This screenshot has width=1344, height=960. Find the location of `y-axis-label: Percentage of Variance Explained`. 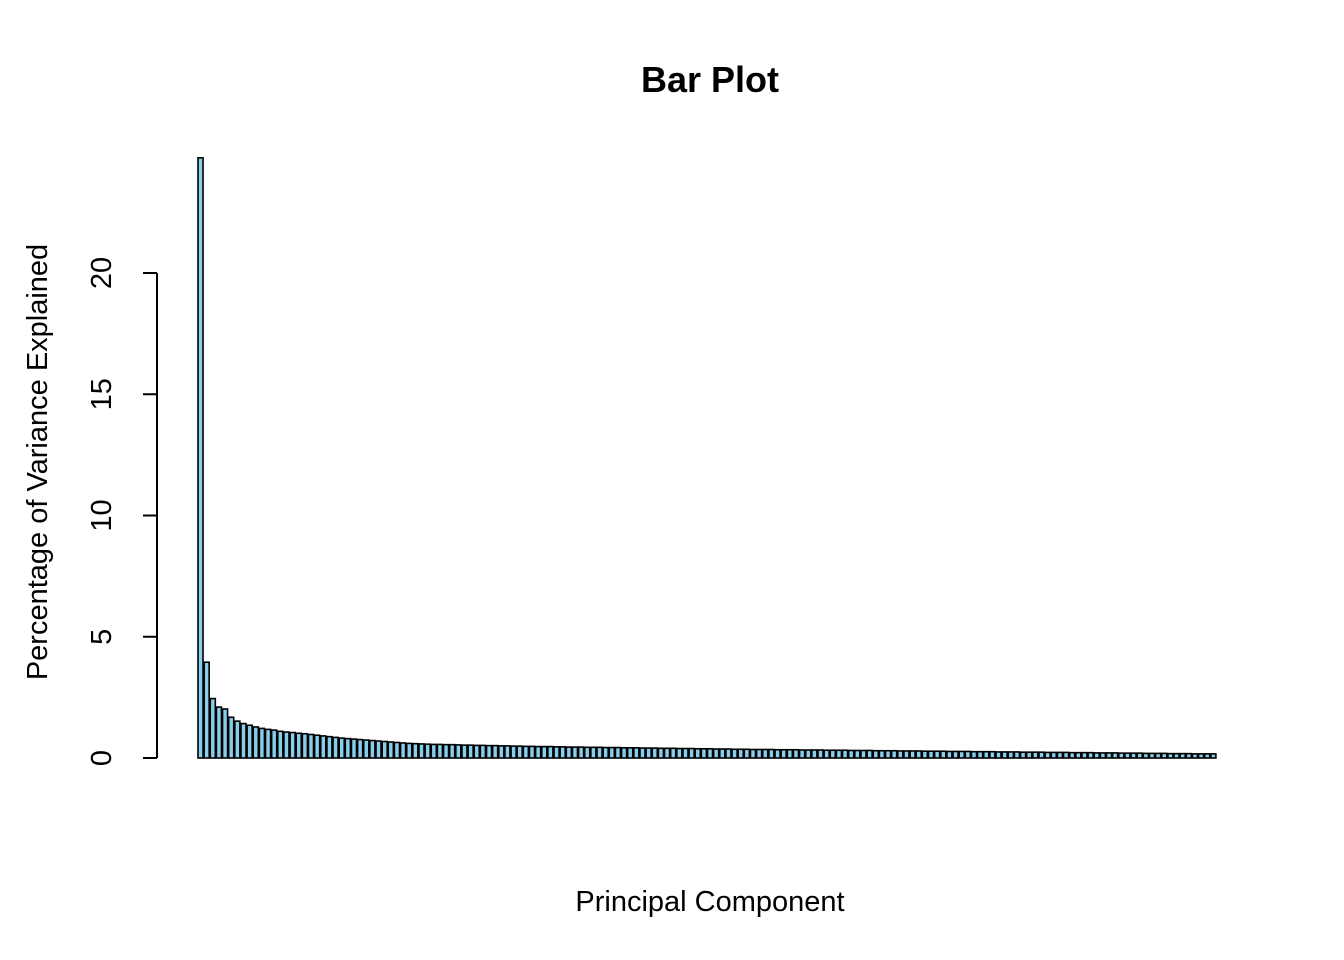

y-axis-label: Percentage of Variance Explained is located at coordinates (38, 462).